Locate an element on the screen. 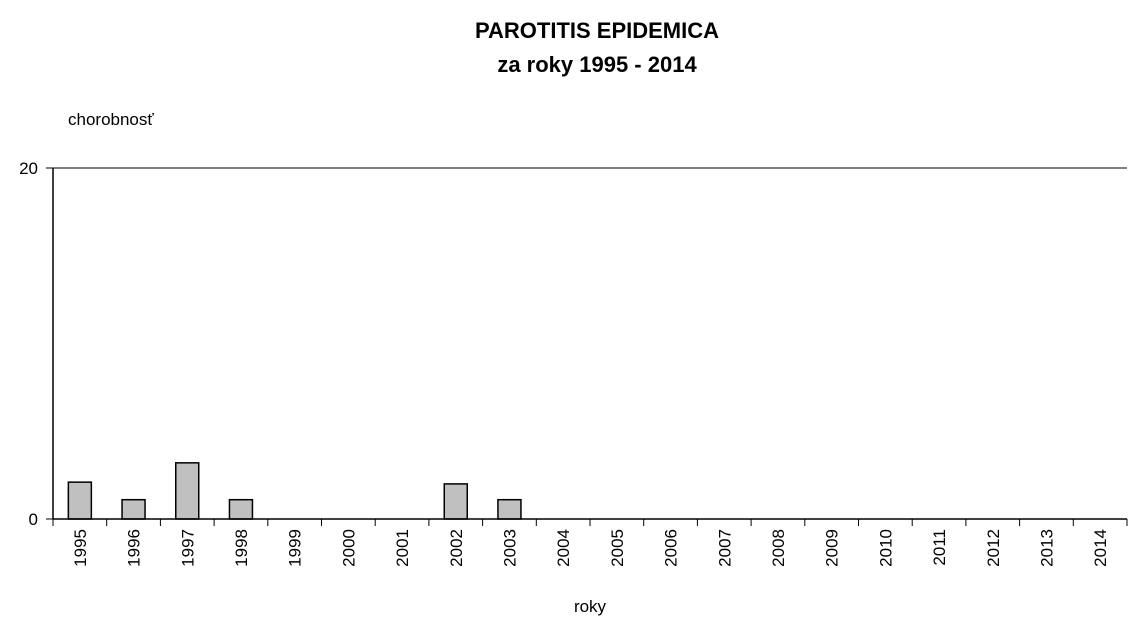 The width and height of the screenshot is (1129, 622). y-tick-label: 0 is located at coordinates (33, 519).